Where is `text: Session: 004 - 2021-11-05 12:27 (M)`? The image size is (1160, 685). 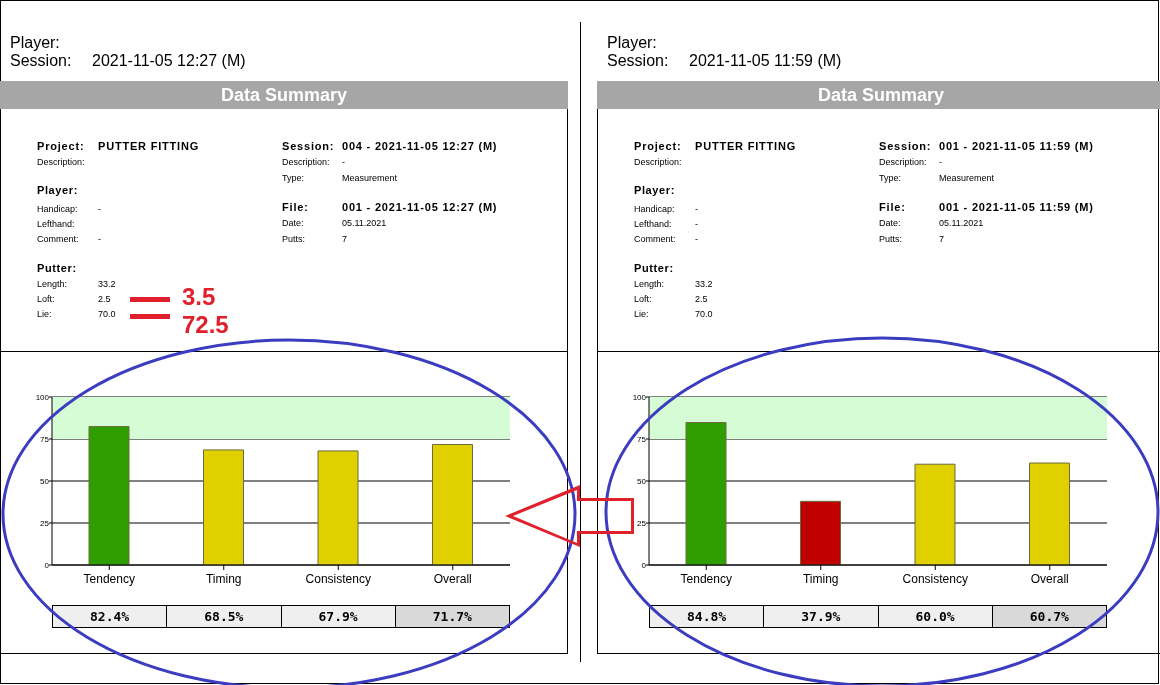 text: Session: 004 - 2021-11-05 12:27 (M) is located at coordinates (390, 147).